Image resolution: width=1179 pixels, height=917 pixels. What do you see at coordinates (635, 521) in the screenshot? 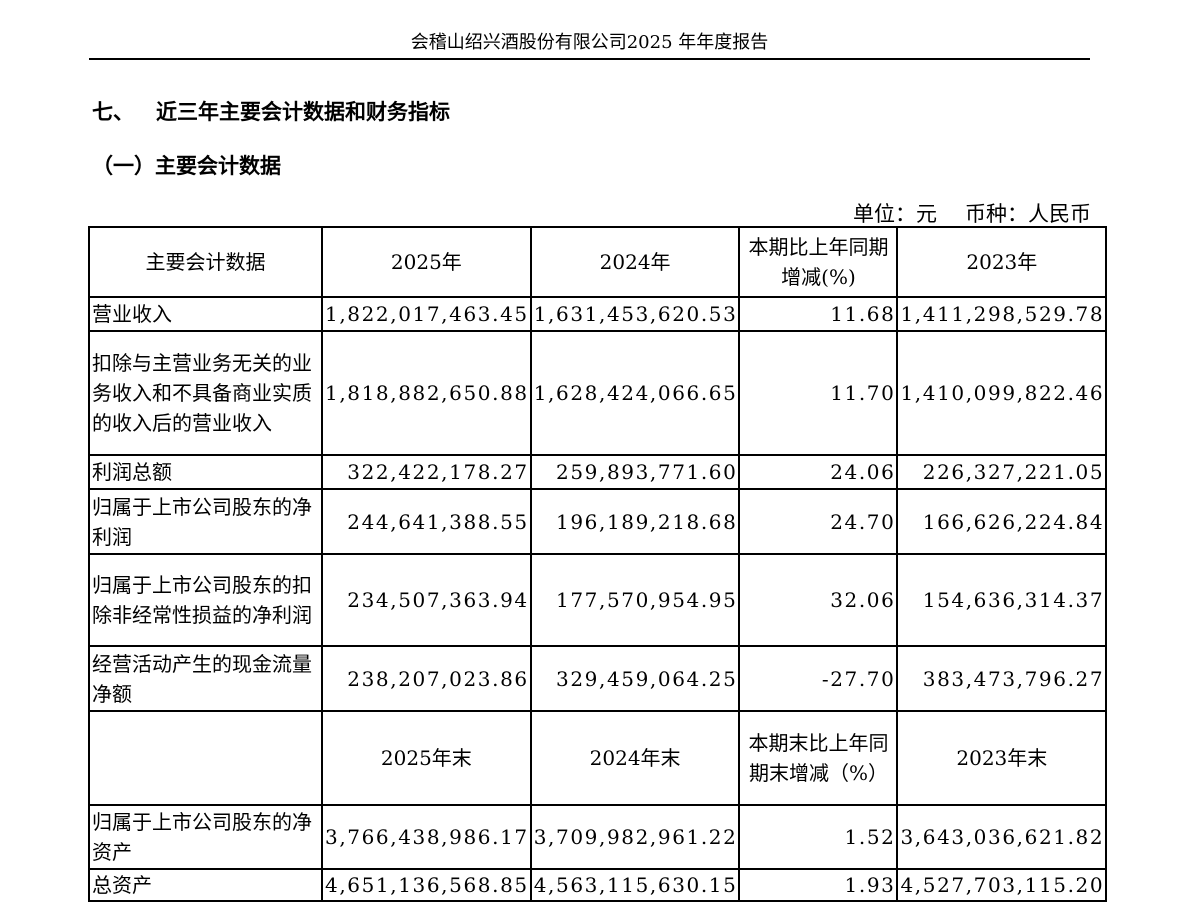
I see `value-cell: 196,189,218.68` at bounding box center [635, 521].